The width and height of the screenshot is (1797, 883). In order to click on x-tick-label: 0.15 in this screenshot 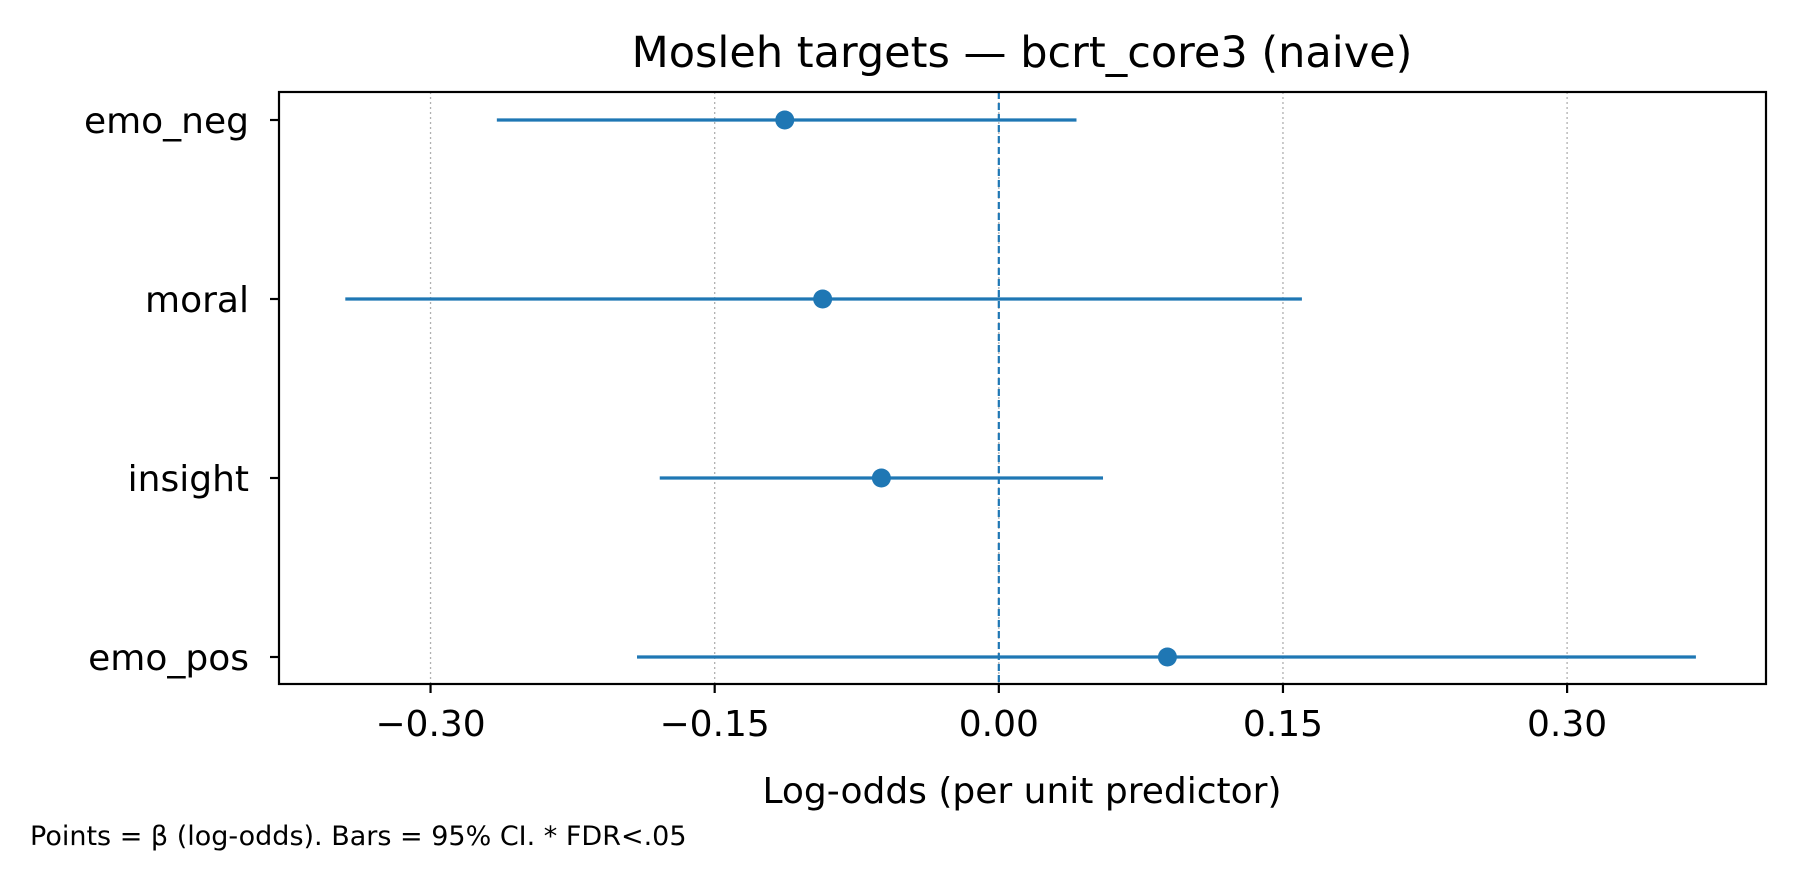, I will do `click(1283, 724)`.